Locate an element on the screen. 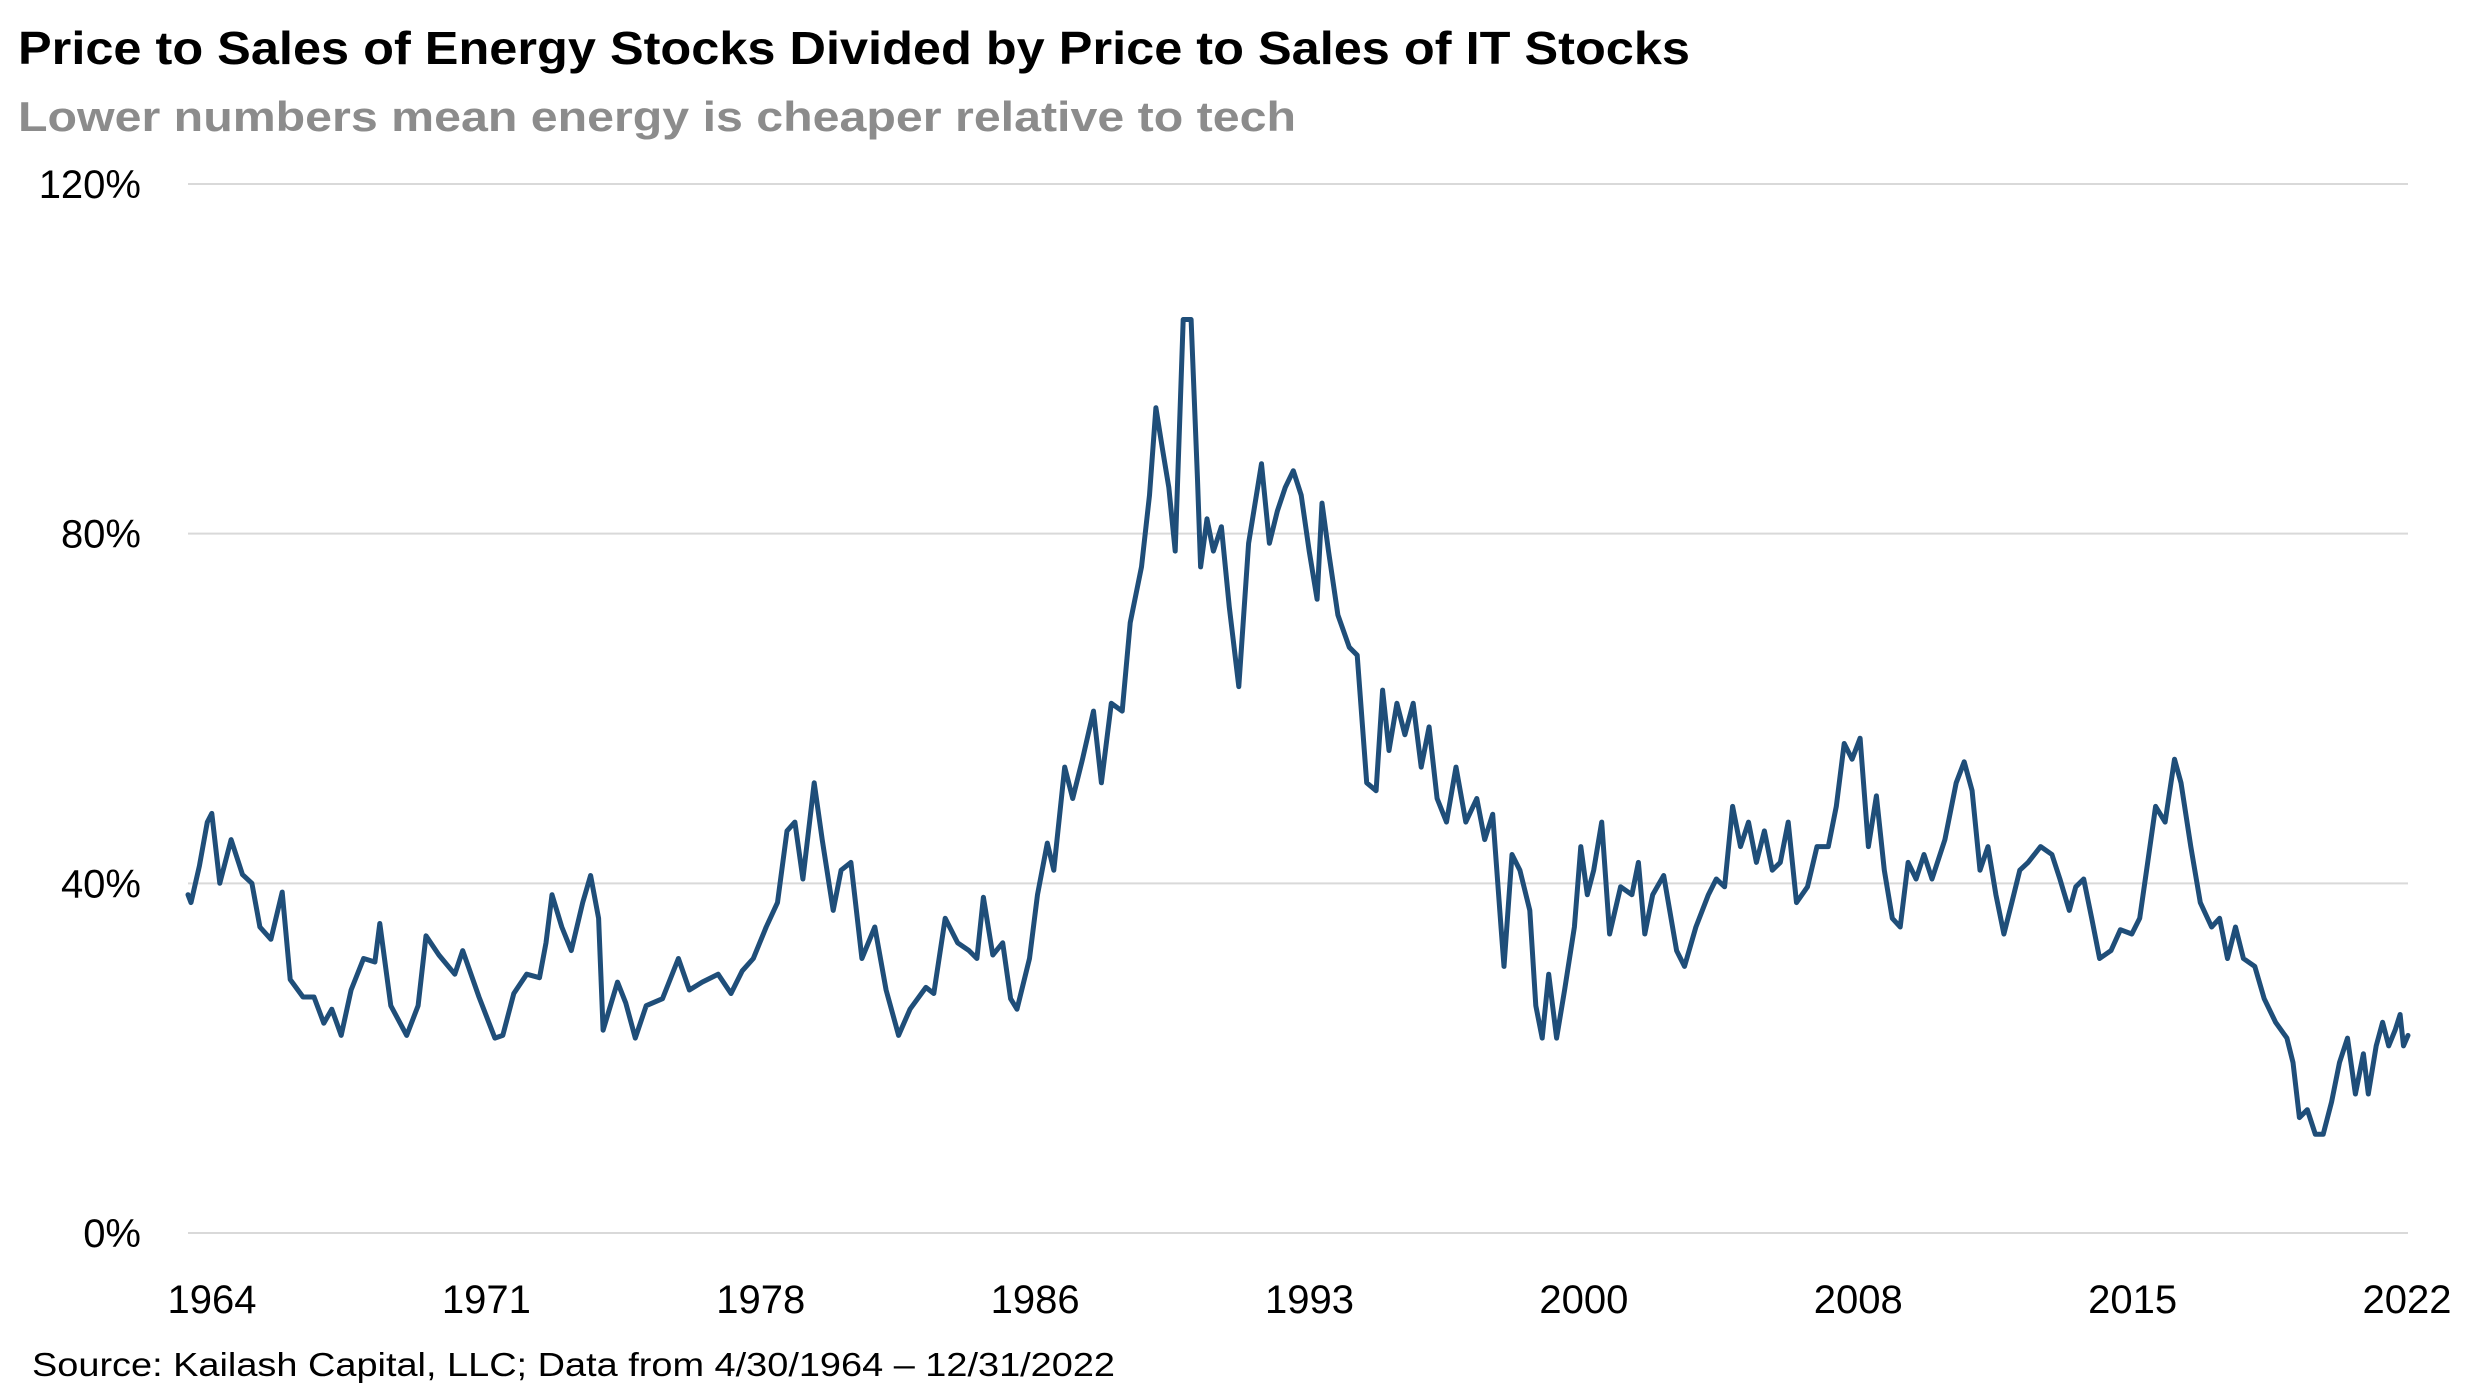 The height and width of the screenshot is (1386, 2475). x-tick-label: 2000 is located at coordinates (1583, 1300).